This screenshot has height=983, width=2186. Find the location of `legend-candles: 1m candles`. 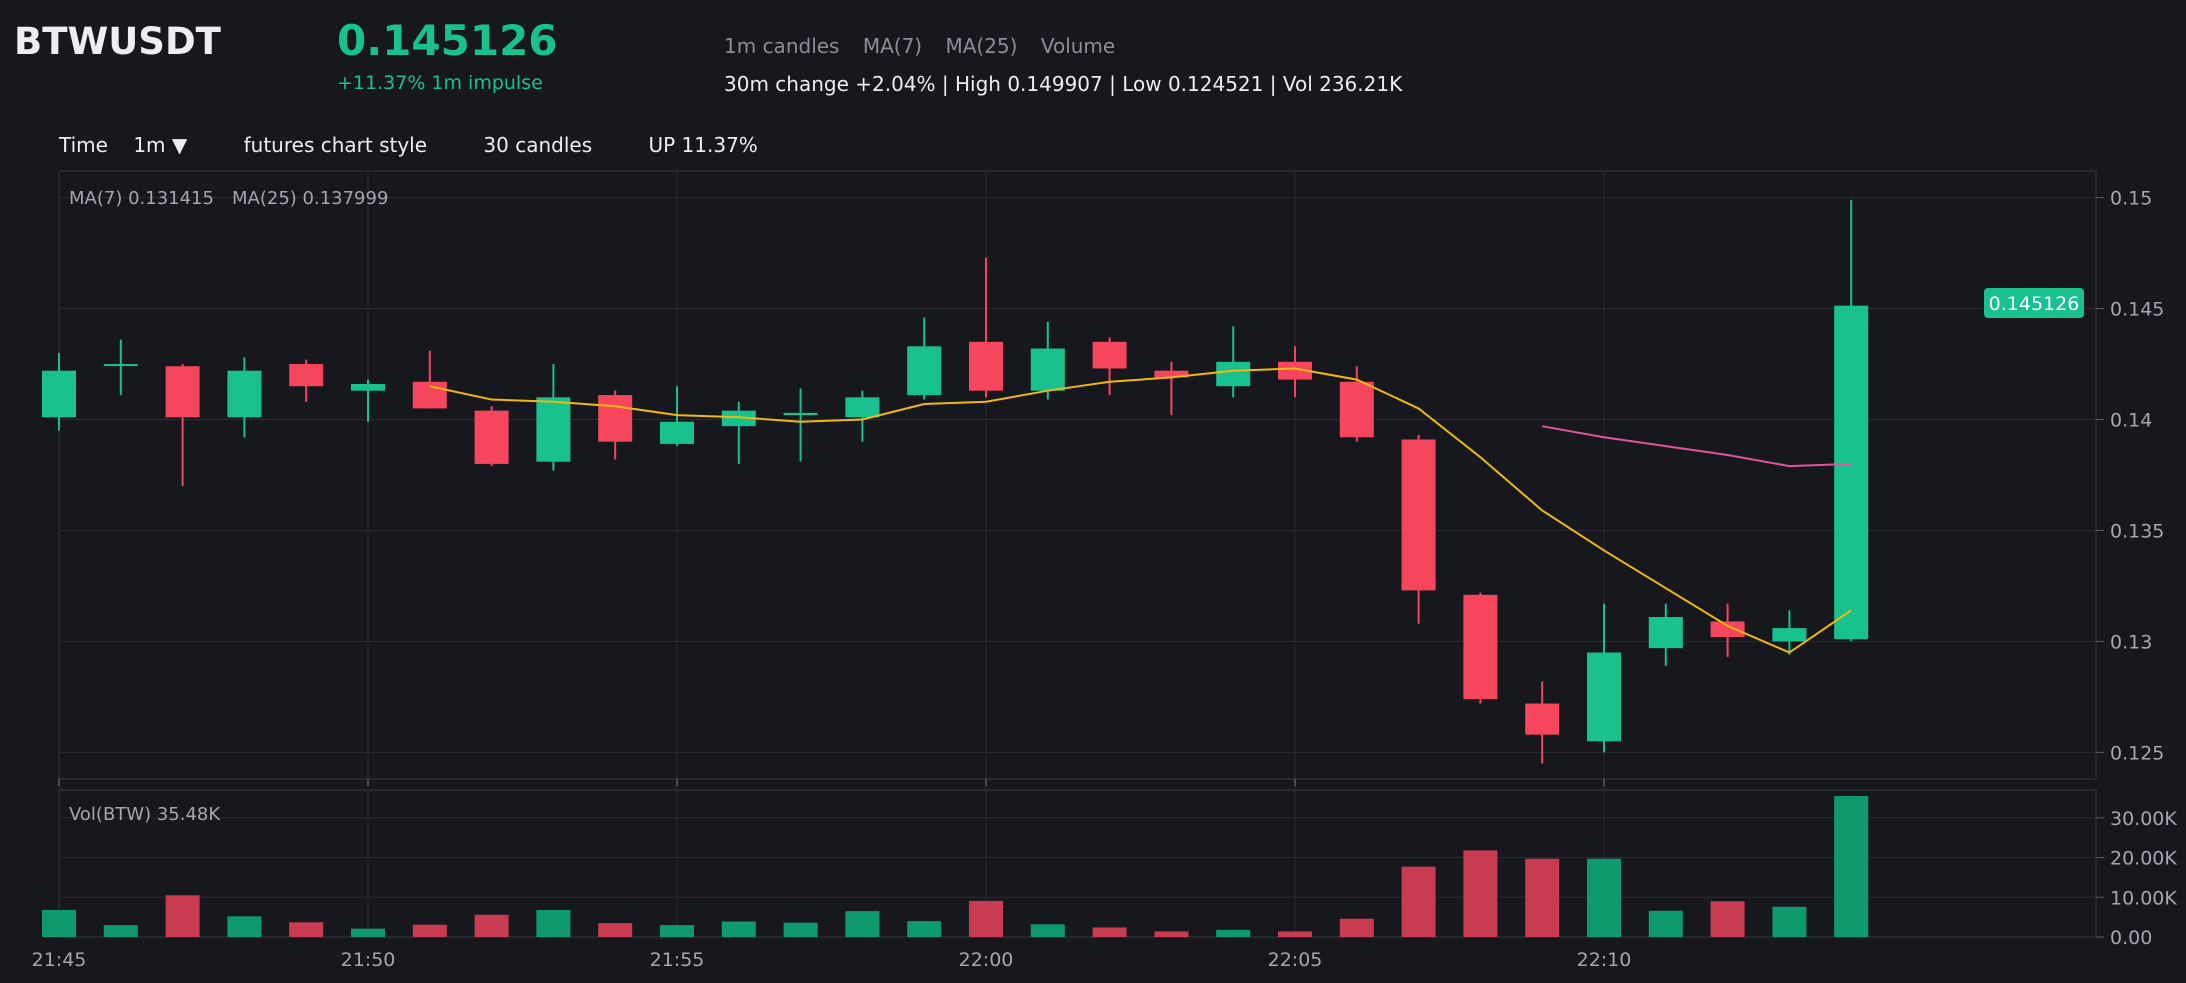

legend-candles: 1m candles is located at coordinates (782, 46).